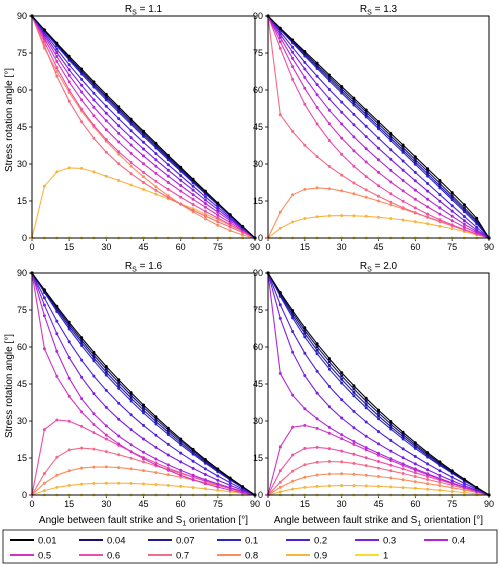  I want to click on panel-title-part: R, so click(363, 266).